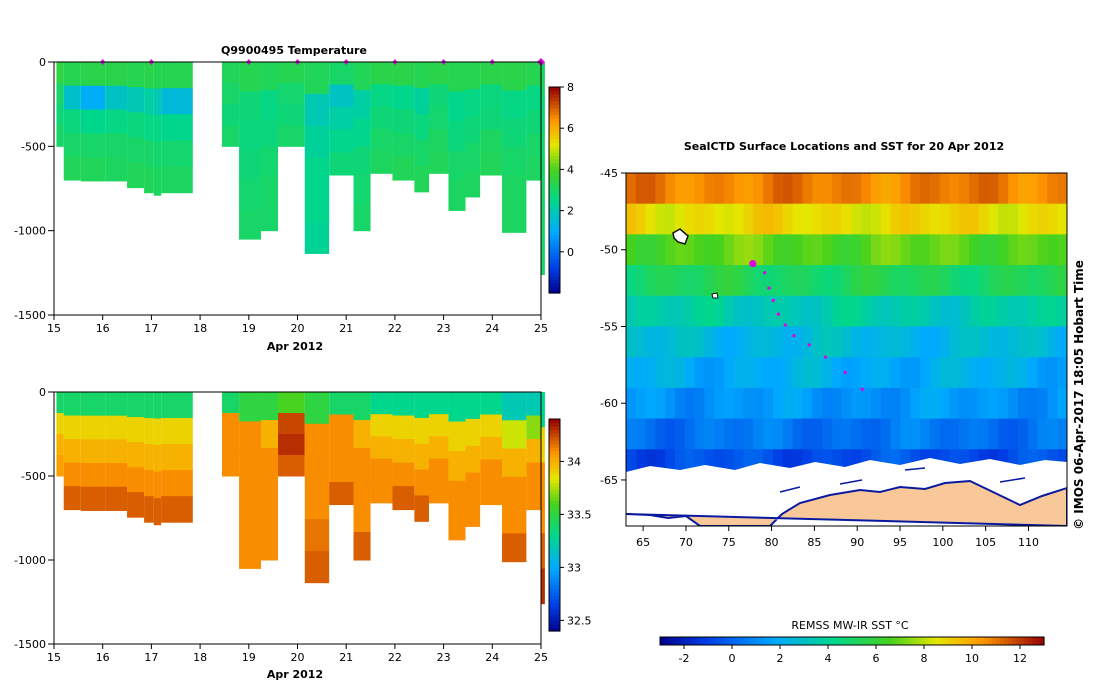  Describe the element at coordinates (850, 625) in the screenshot. I see `sst-colorbar-title: REMSS MW-IR SST °C` at that location.